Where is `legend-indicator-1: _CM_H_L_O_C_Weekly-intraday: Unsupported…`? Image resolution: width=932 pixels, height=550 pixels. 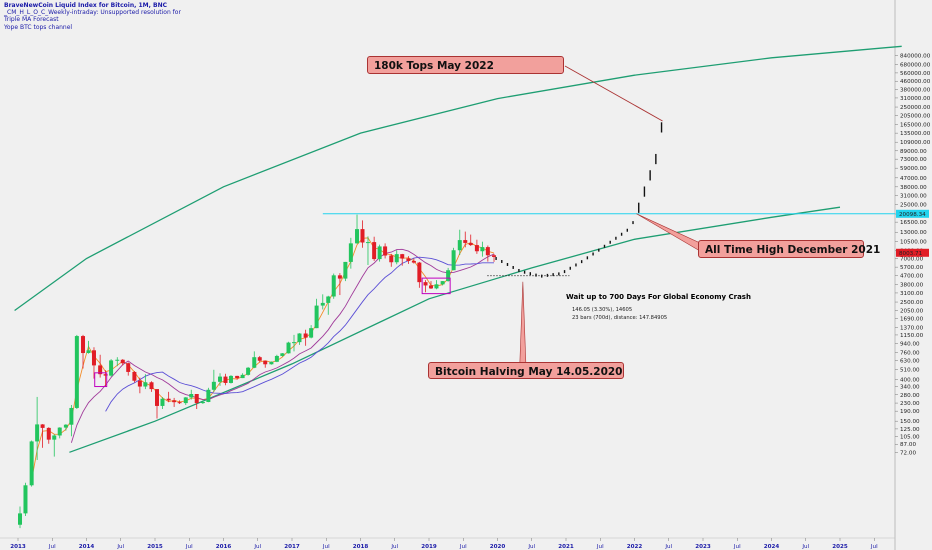
legend-indicator-1: _CM_H_L_O_C_Weekly-intraday: Unsupported… is located at coordinates (92, 13).